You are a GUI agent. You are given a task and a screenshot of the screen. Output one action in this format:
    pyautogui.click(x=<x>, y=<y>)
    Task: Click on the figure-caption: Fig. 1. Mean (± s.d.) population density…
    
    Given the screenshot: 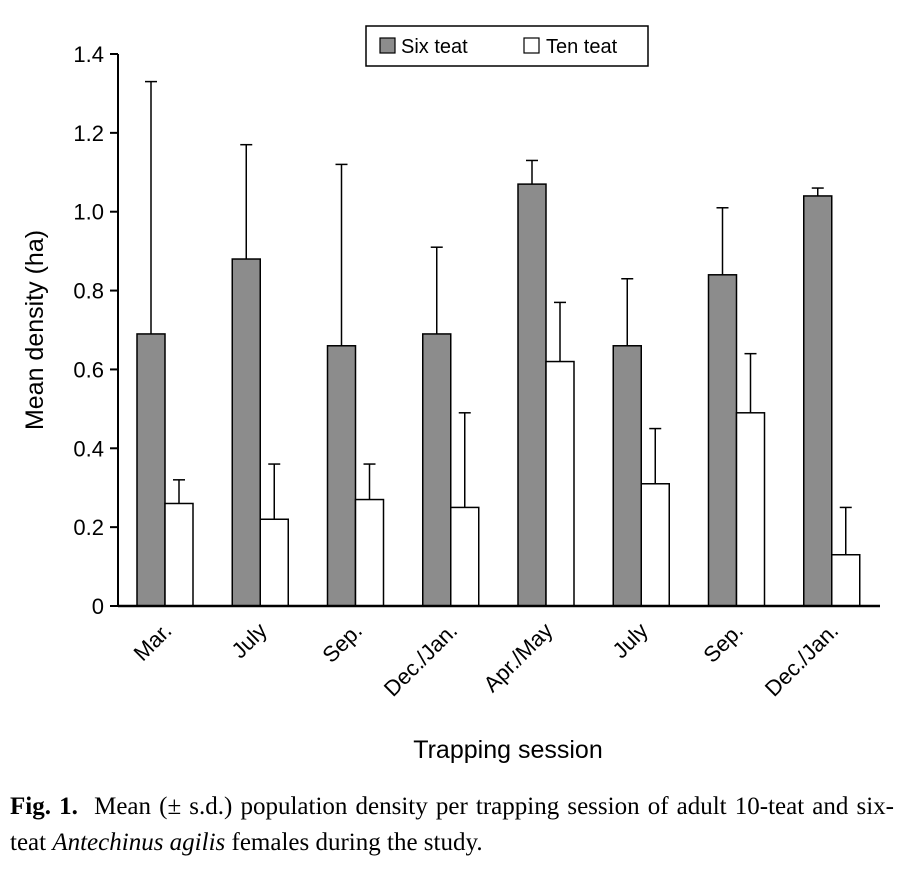 What is the action you would take?
    pyautogui.click(x=452, y=825)
    